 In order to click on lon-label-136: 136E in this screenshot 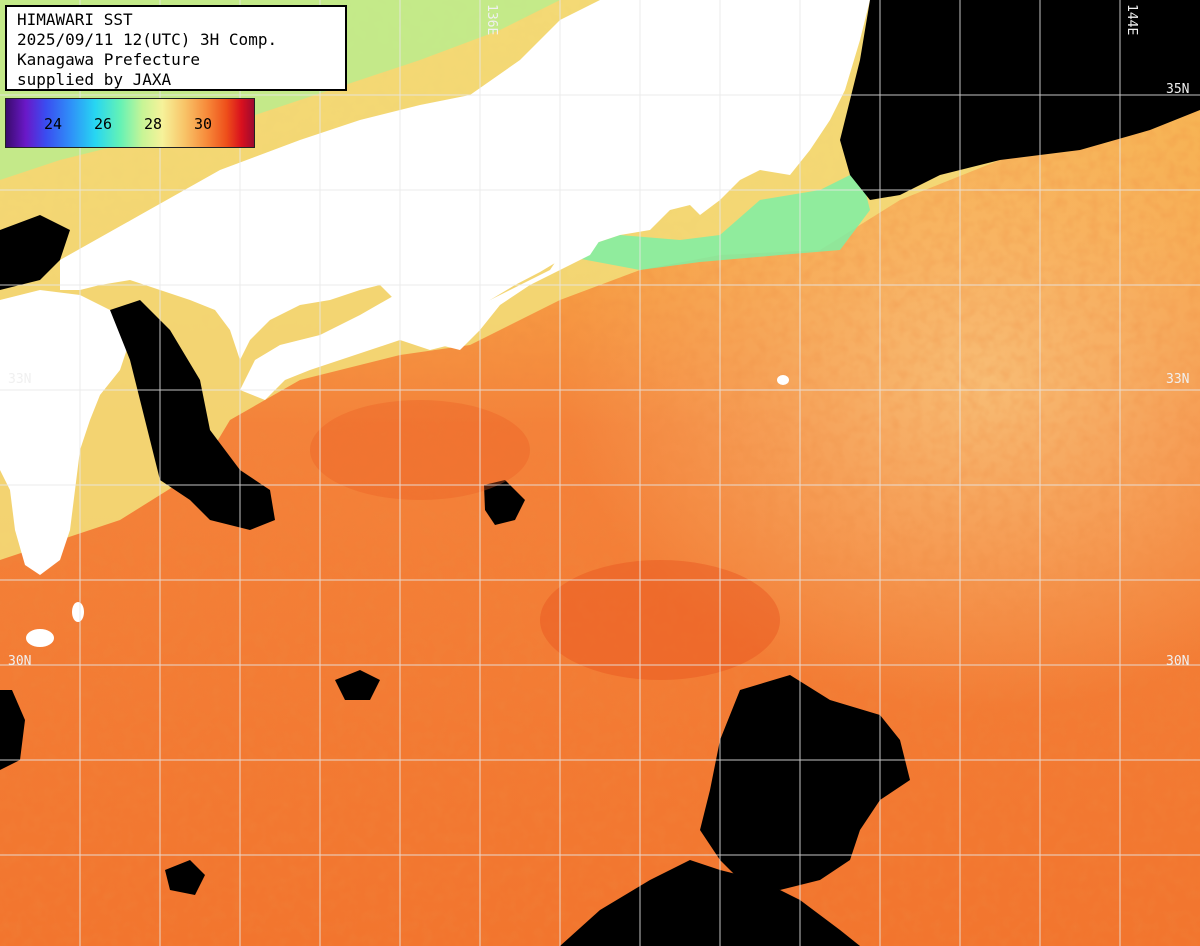, I will do `click(491, 20)`.